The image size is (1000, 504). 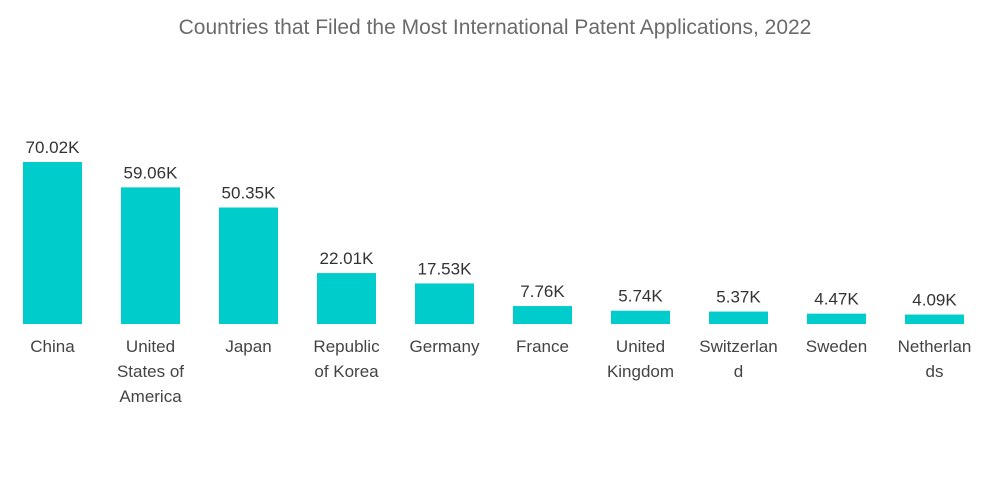 What do you see at coordinates (640, 296) in the screenshot?
I see `value-label-6: 5.74K` at bounding box center [640, 296].